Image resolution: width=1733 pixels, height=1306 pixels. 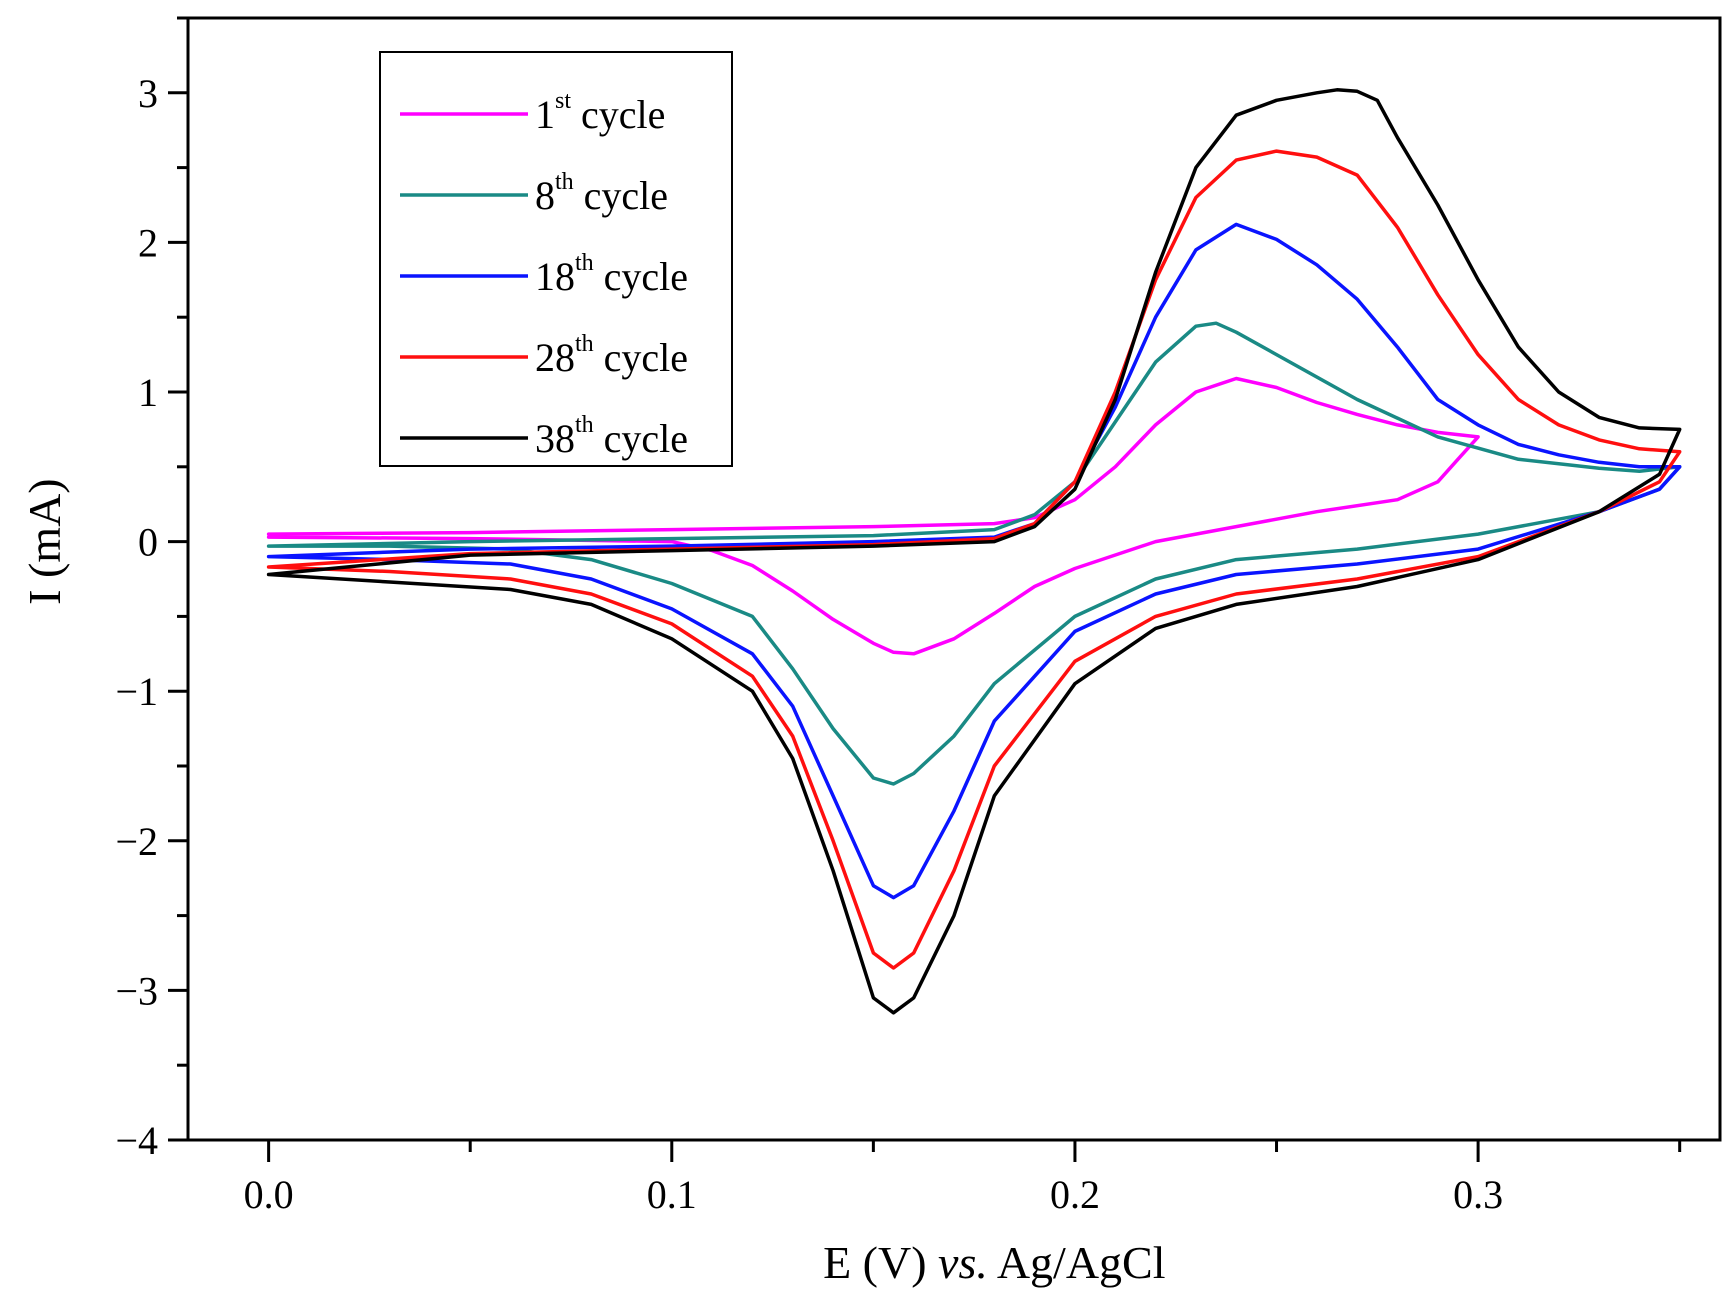 What do you see at coordinates (148, 242) in the screenshot?
I see `y-tick-label: 2` at bounding box center [148, 242].